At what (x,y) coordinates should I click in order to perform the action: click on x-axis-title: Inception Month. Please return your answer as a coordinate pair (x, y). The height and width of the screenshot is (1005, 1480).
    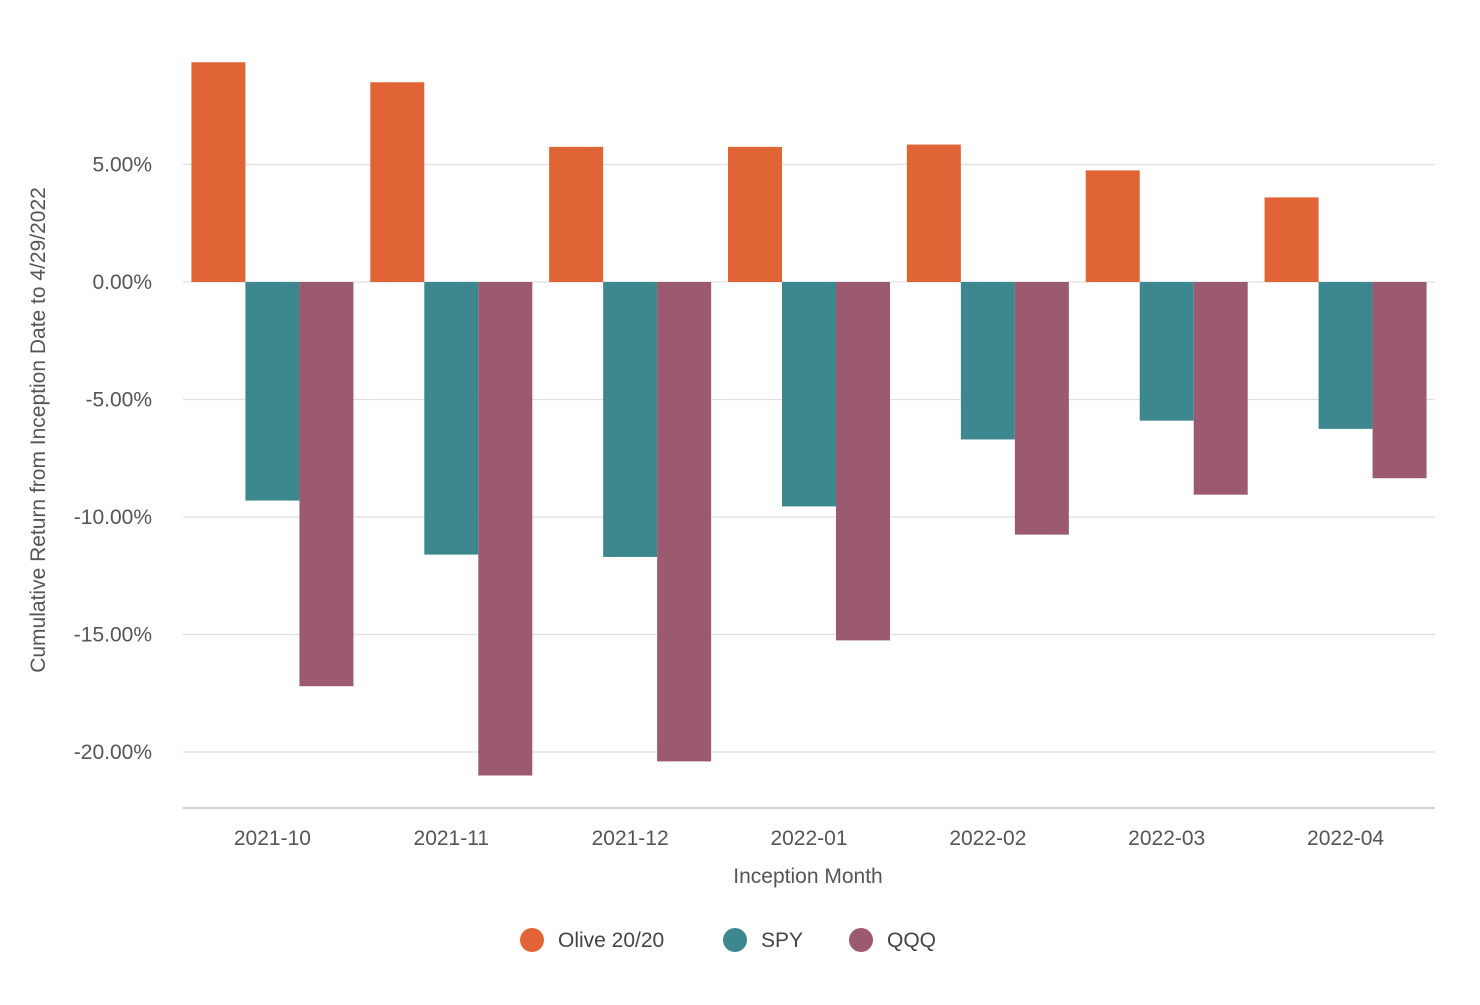
    Looking at the image, I should click on (807, 876).